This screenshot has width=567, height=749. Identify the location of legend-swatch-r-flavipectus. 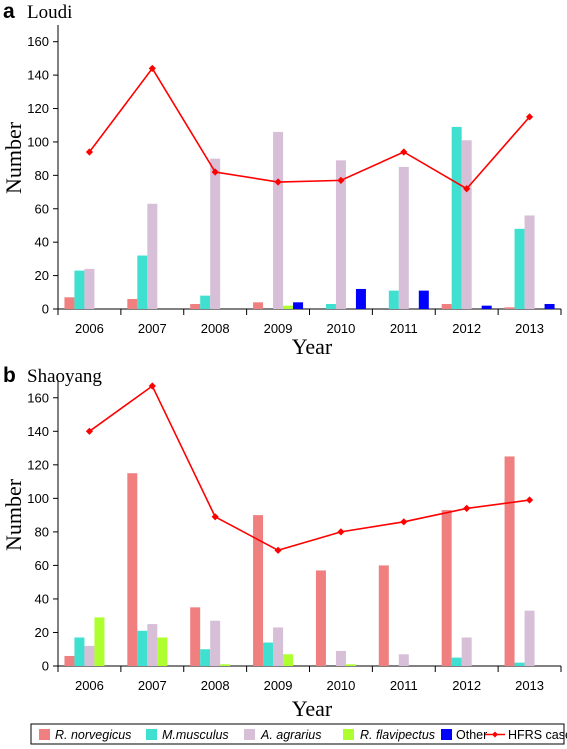
(348, 734).